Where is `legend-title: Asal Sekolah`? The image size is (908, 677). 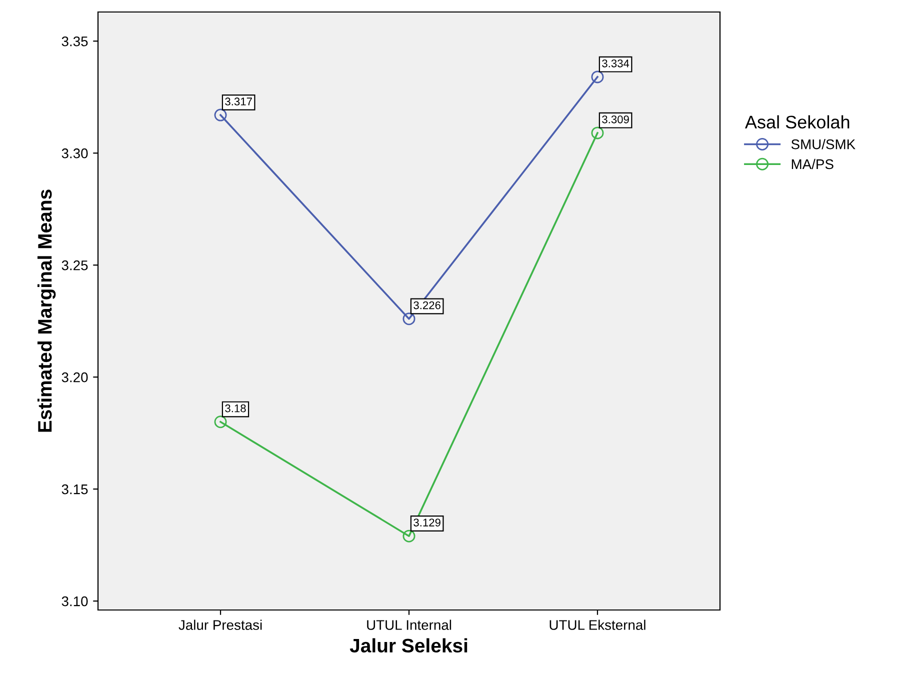
legend-title: Asal Sekolah is located at coordinates (797, 122).